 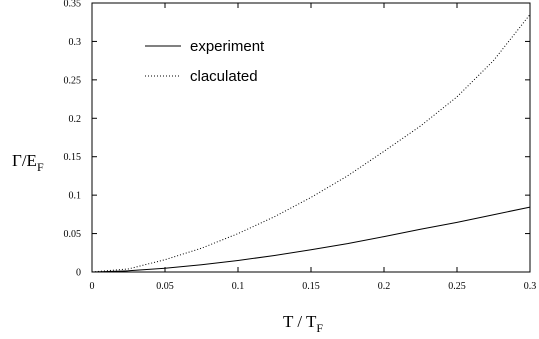 I want to click on y-axis-label: Γ/EF, so click(x=28, y=162).